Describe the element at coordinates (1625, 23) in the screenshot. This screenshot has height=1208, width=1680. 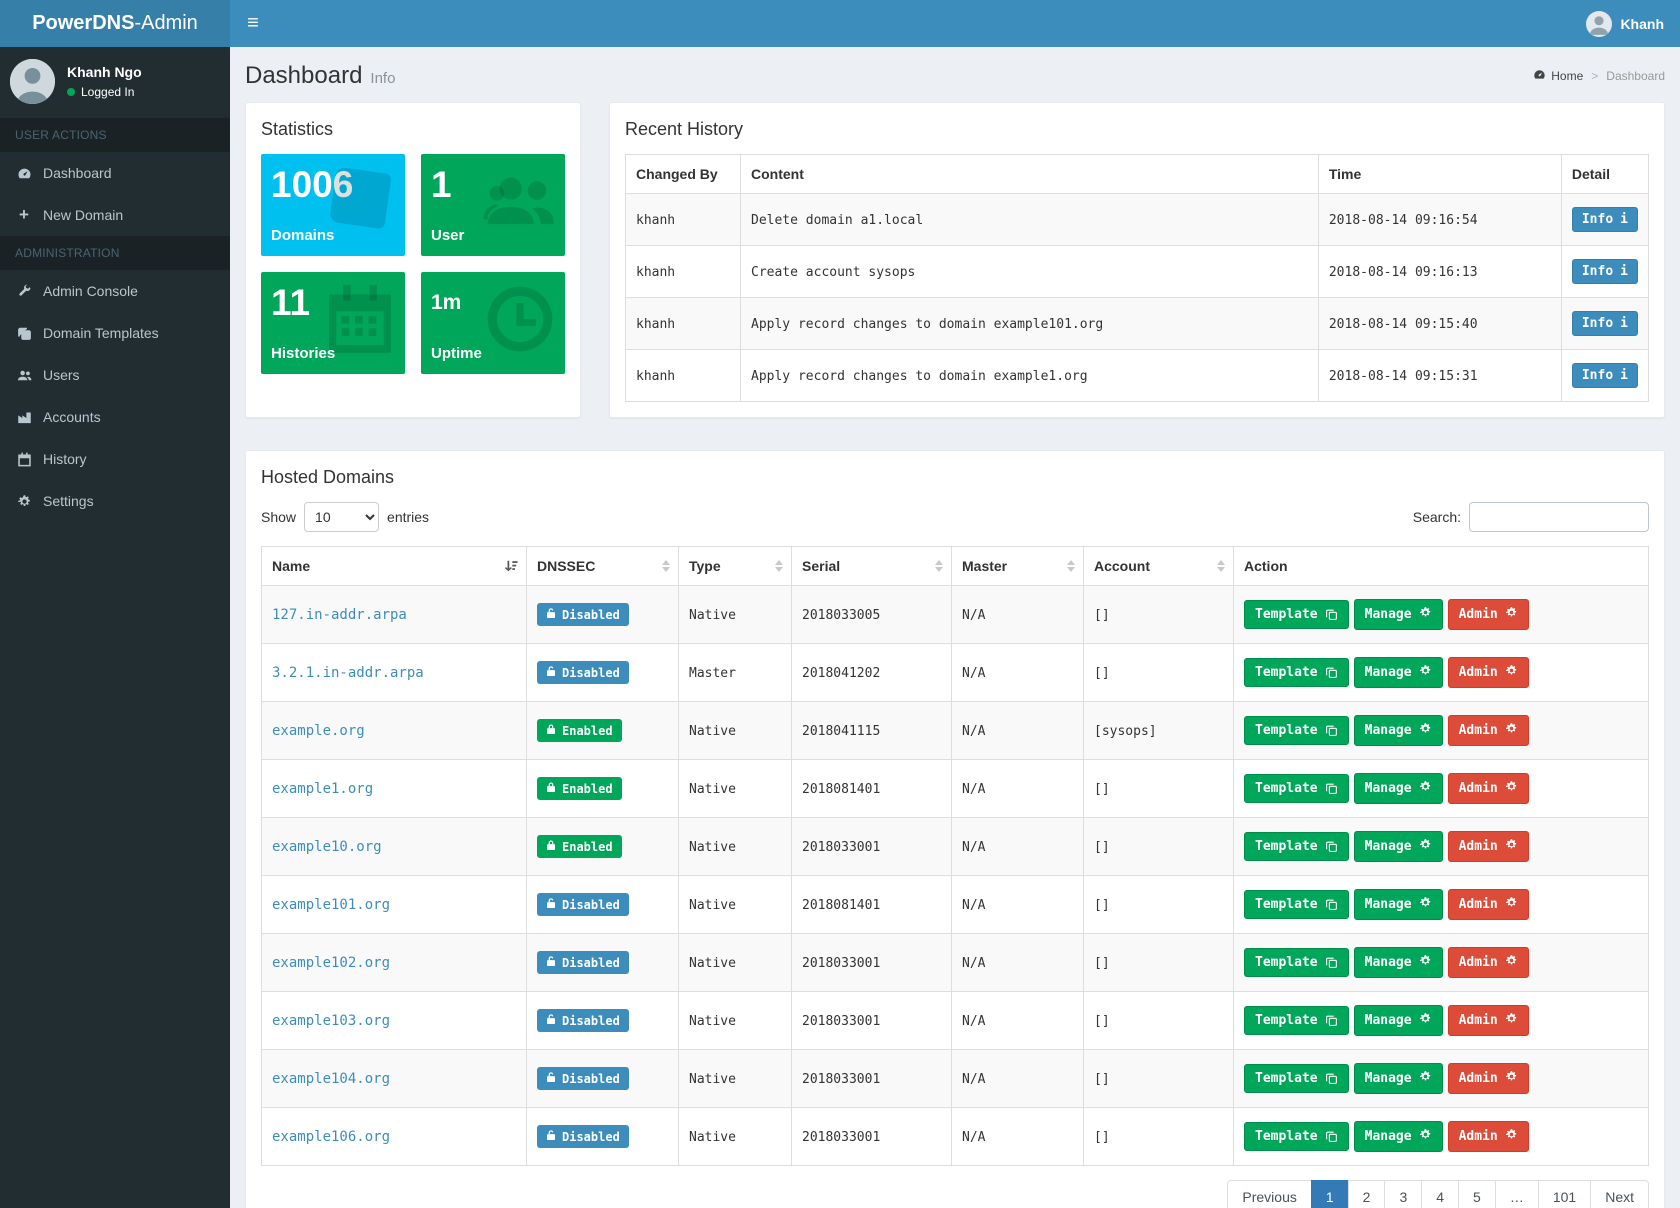
I see `user-menu: Khanh` at that location.